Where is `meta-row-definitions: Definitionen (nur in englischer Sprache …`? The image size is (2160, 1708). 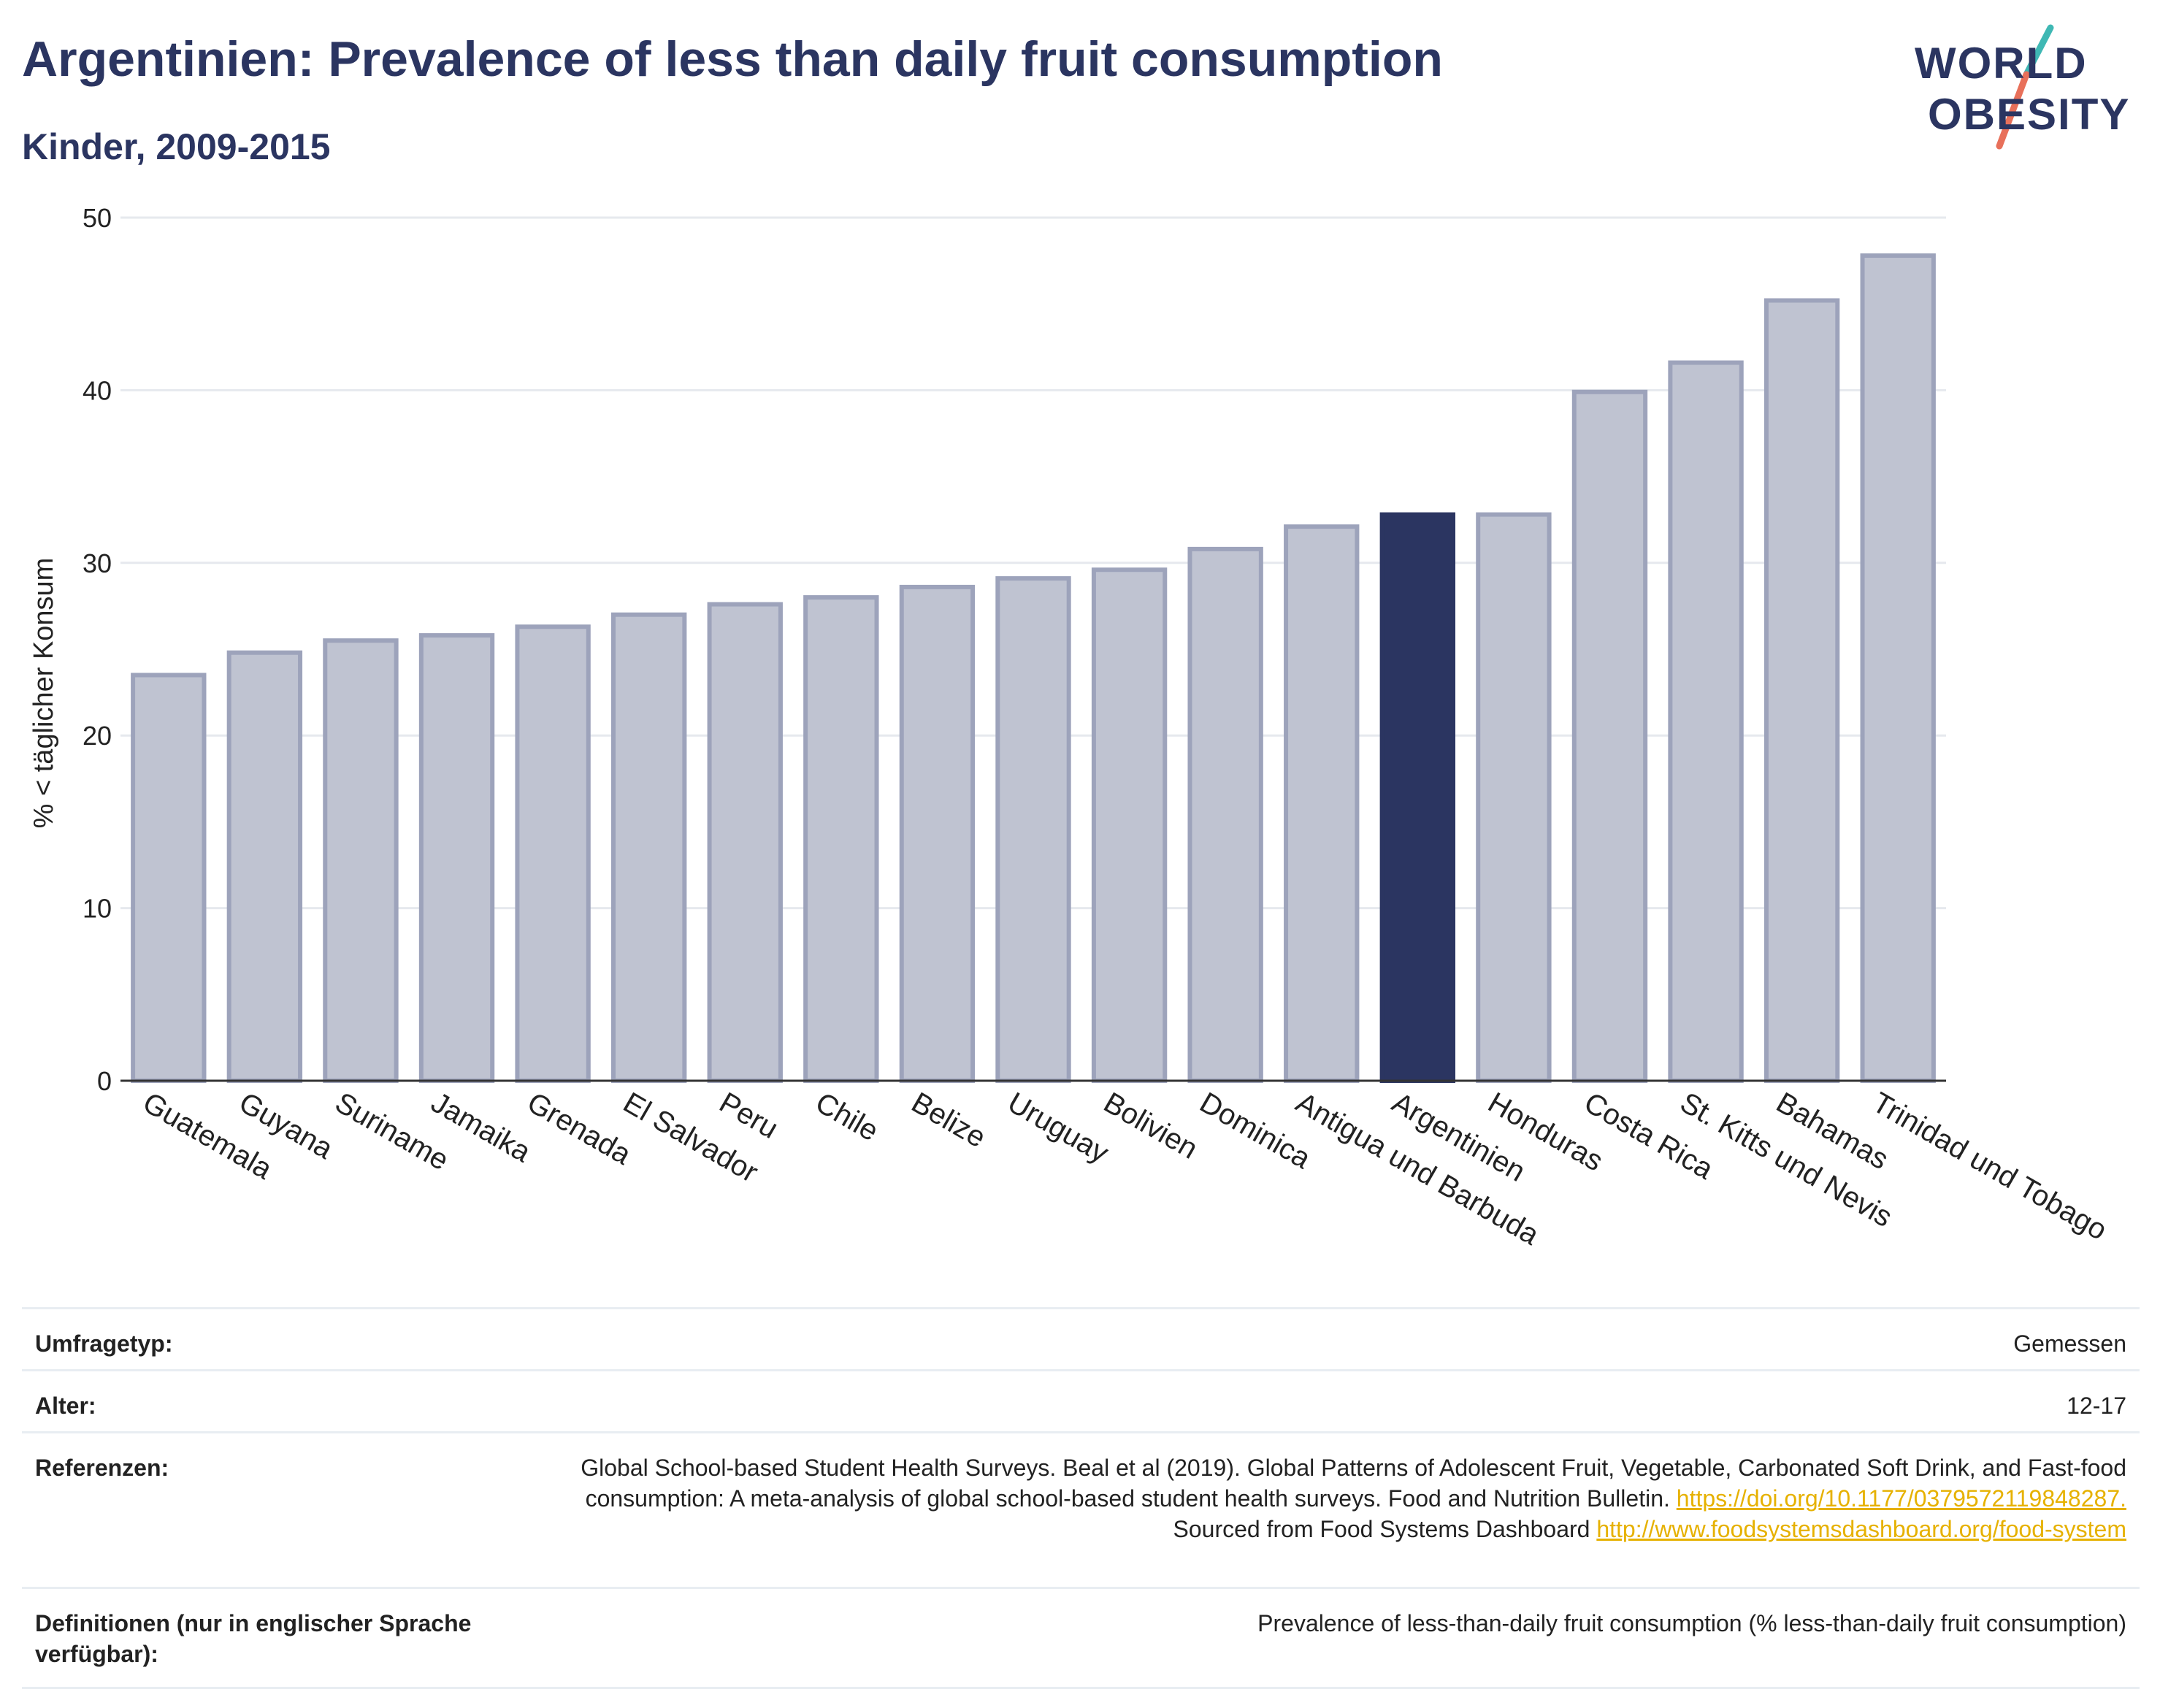
meta-row-definitions: Definitionen (nur in englischer Sprache … is located at coordinates (1081, 1638).